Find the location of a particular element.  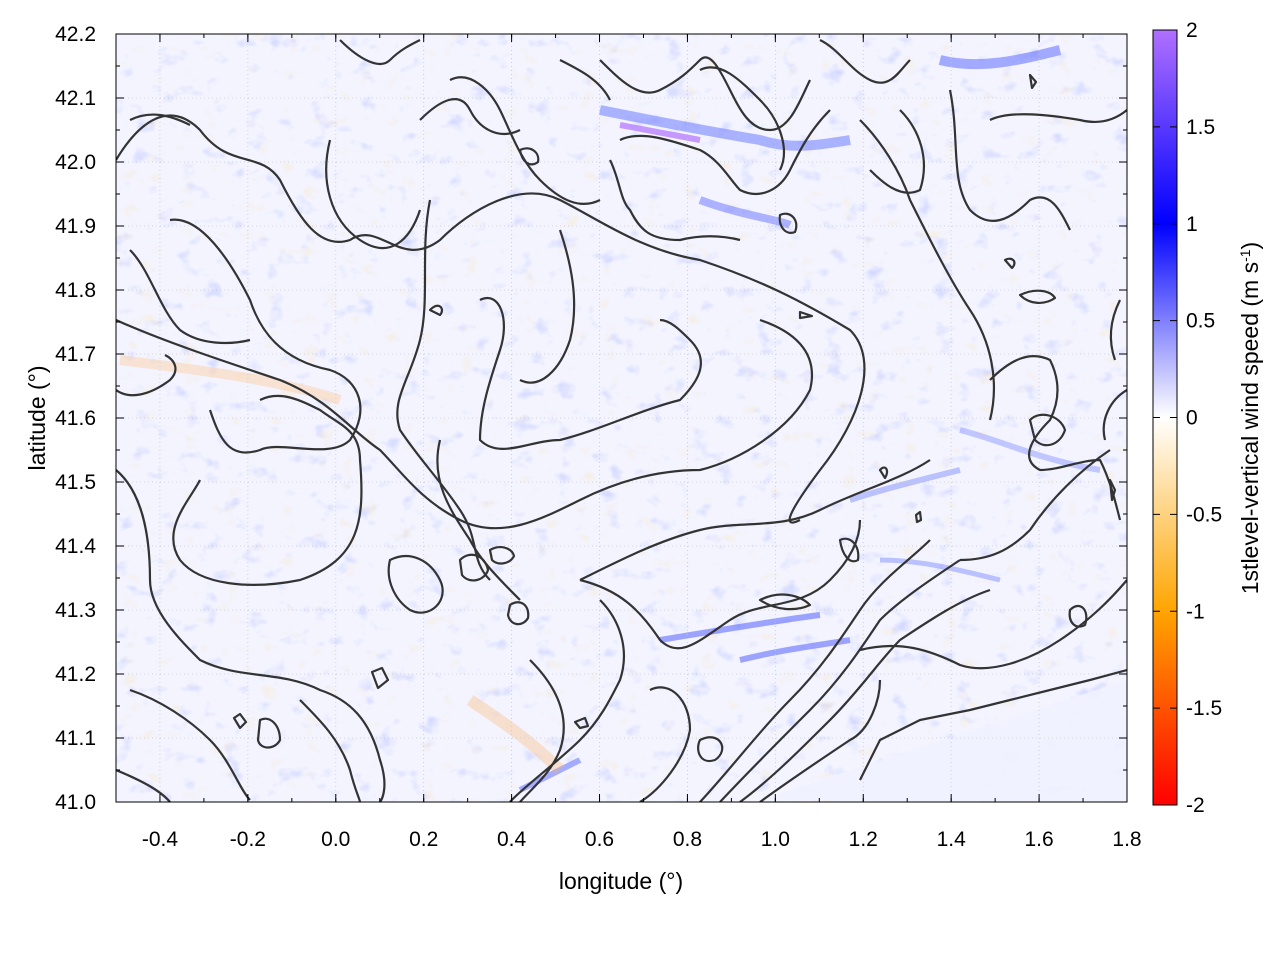

y-tick-label: 42.1 is located at coordinates (75, 98).